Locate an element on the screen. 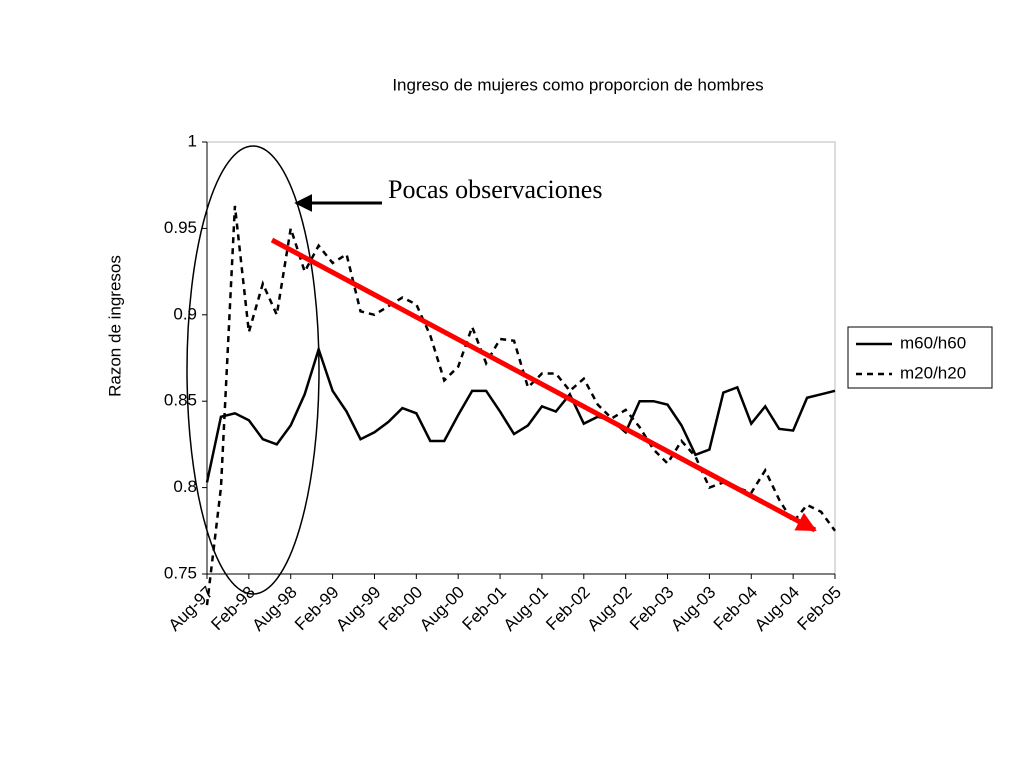  y-tick-label: 0.95 is located at coordinates (180, 227).